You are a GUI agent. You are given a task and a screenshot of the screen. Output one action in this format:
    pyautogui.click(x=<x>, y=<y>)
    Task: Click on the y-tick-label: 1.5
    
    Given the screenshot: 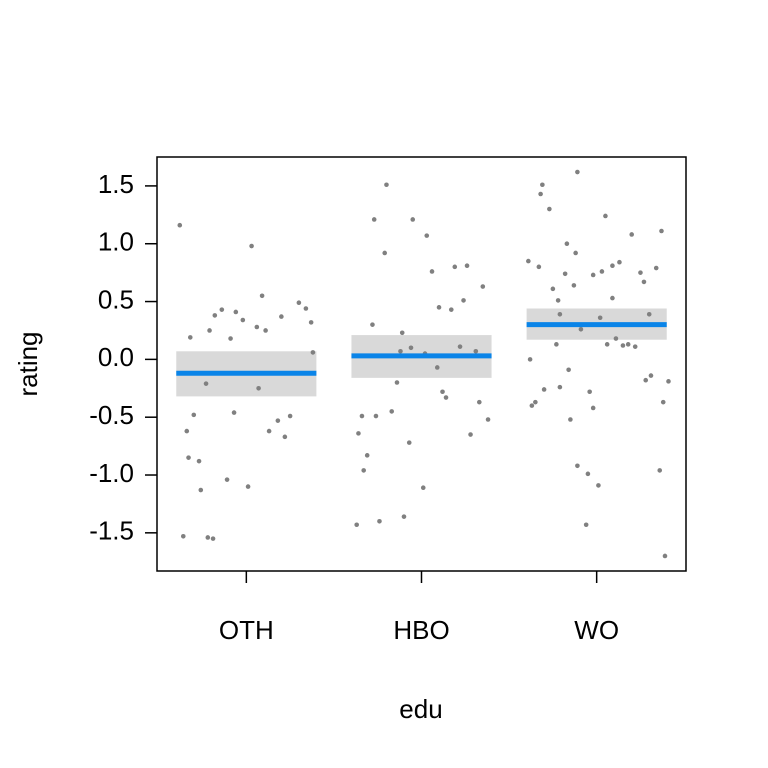 What is the action you would take?
    pyautogui.click(x=116, y=184)
    